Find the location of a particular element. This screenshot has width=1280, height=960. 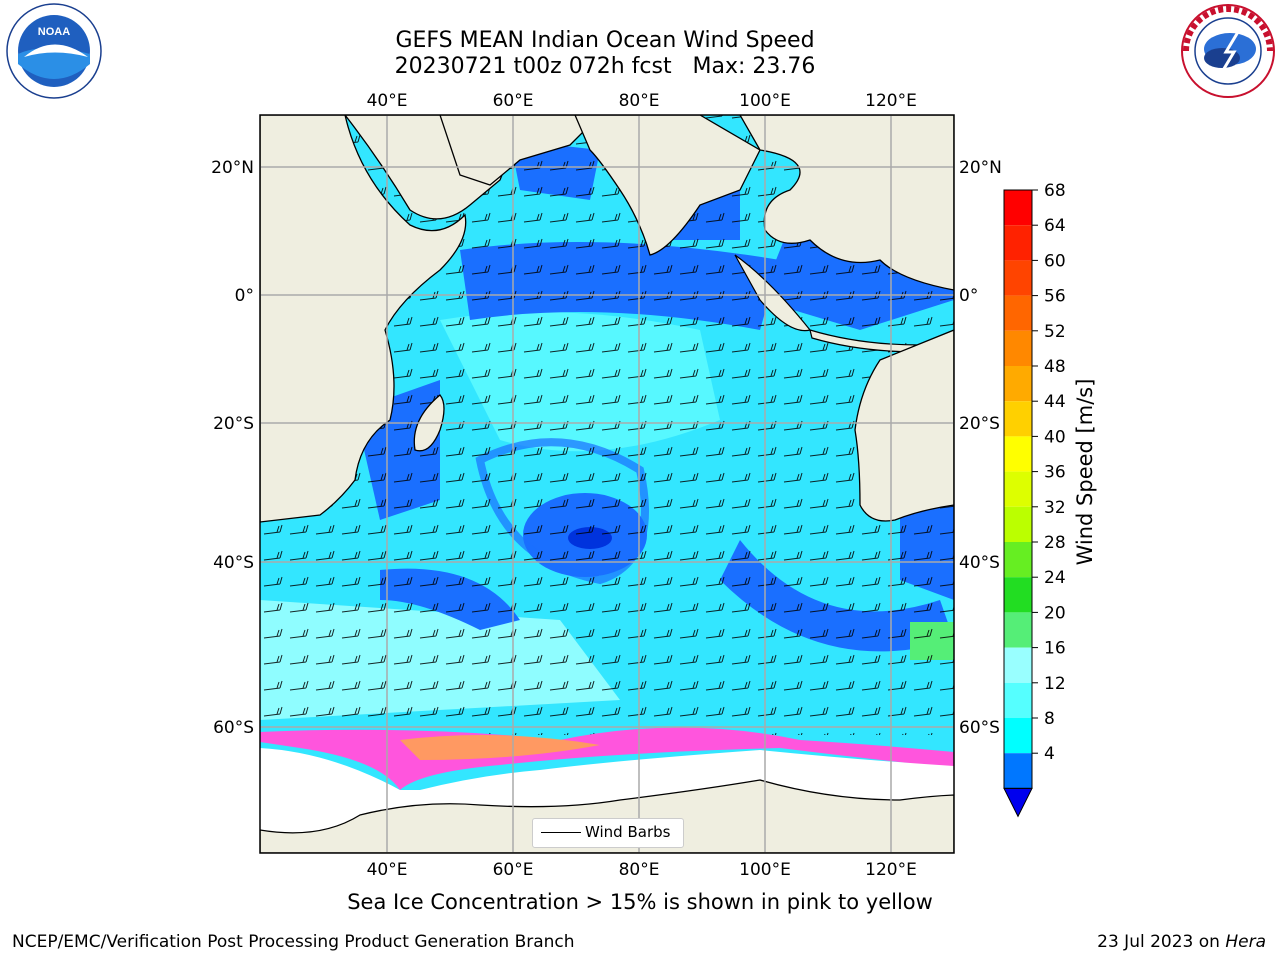

land-southeast-asia is located at coordinates (846, 203).